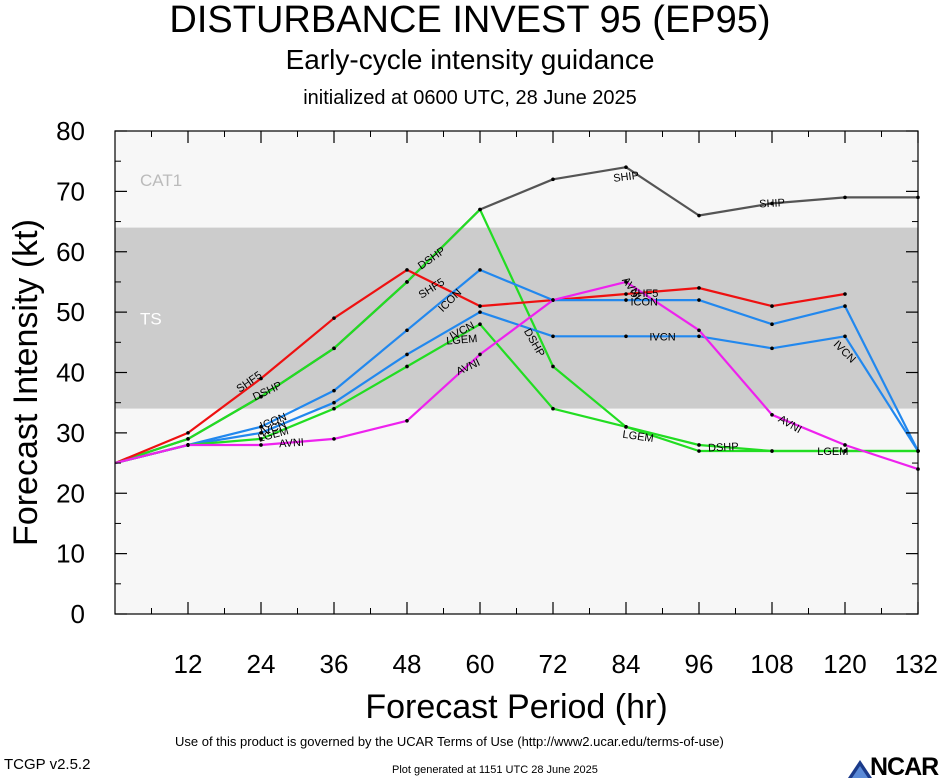  What do you see at coordinates (70, 312) in the screenshot?
I see `y-tick-label: 50` at bounding box center [70, 312].